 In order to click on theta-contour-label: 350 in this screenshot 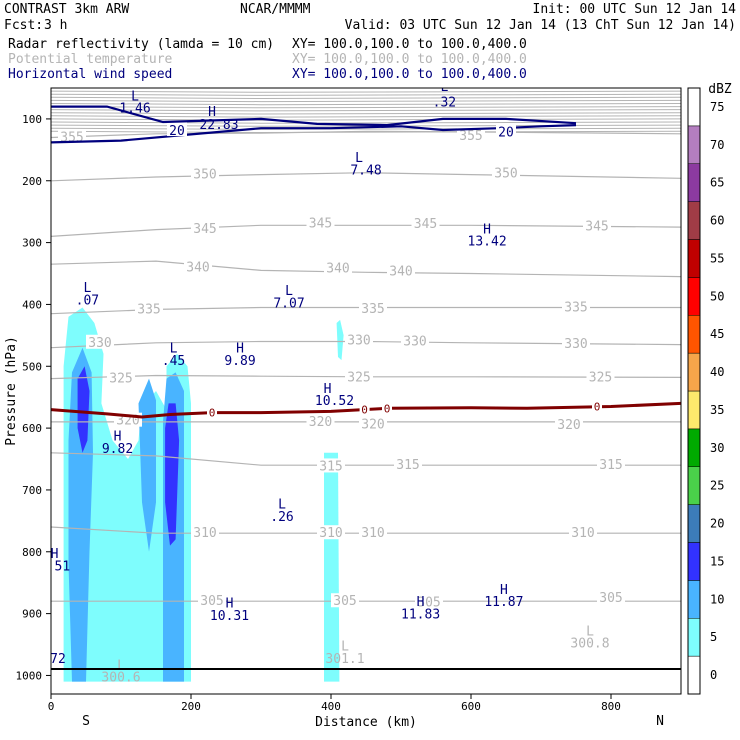, I will do `click(204, 175)`.